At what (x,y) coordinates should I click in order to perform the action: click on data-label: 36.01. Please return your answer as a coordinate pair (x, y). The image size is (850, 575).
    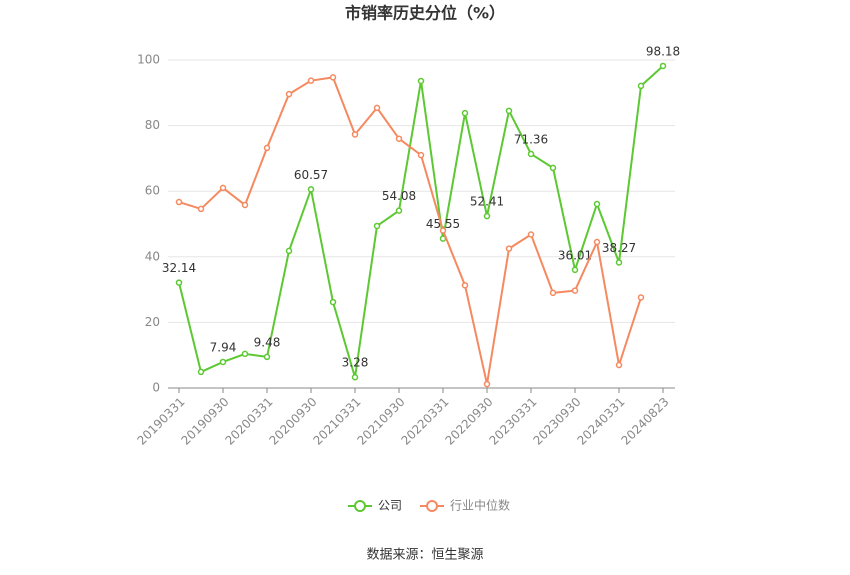
    Looking at the image, I should click on (575, 255).